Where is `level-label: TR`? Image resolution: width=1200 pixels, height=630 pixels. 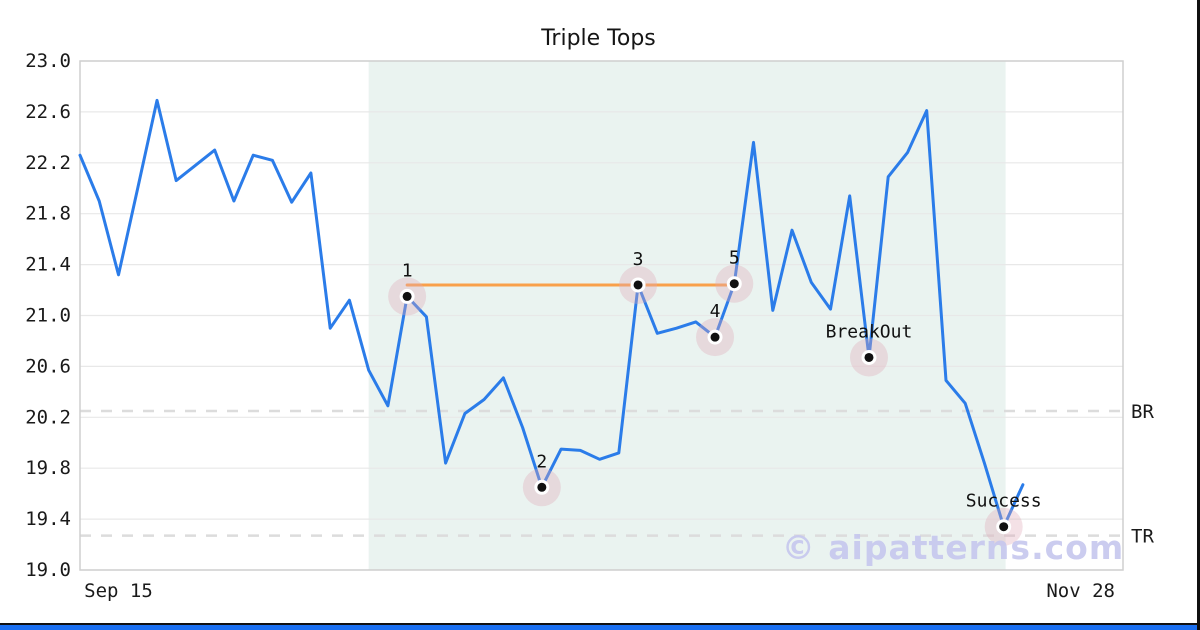
level-label: TR is located at coordinates (1142, 537).